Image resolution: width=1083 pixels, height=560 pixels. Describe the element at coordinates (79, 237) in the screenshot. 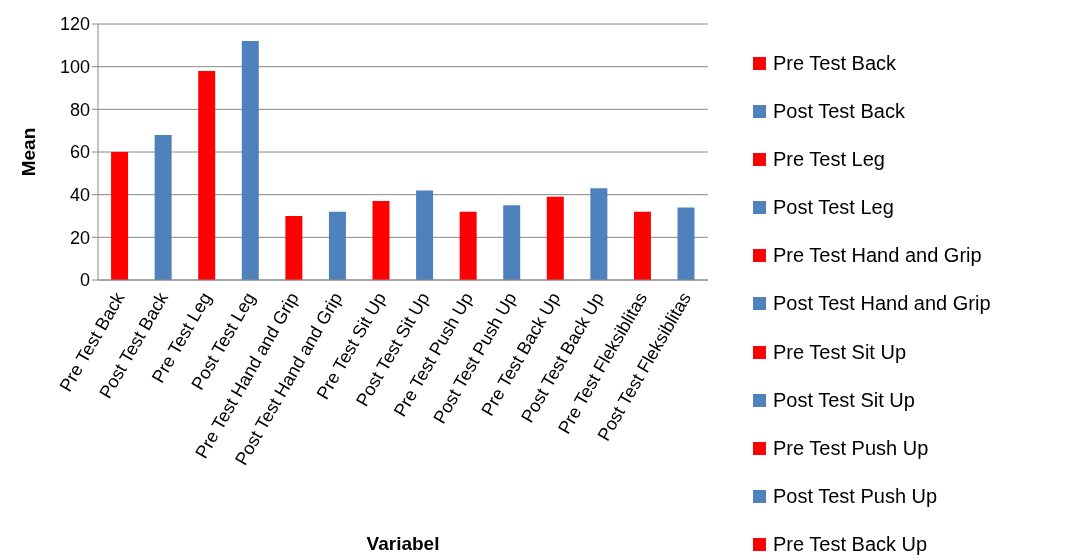

I see `y-tick-label: 20` at that location.